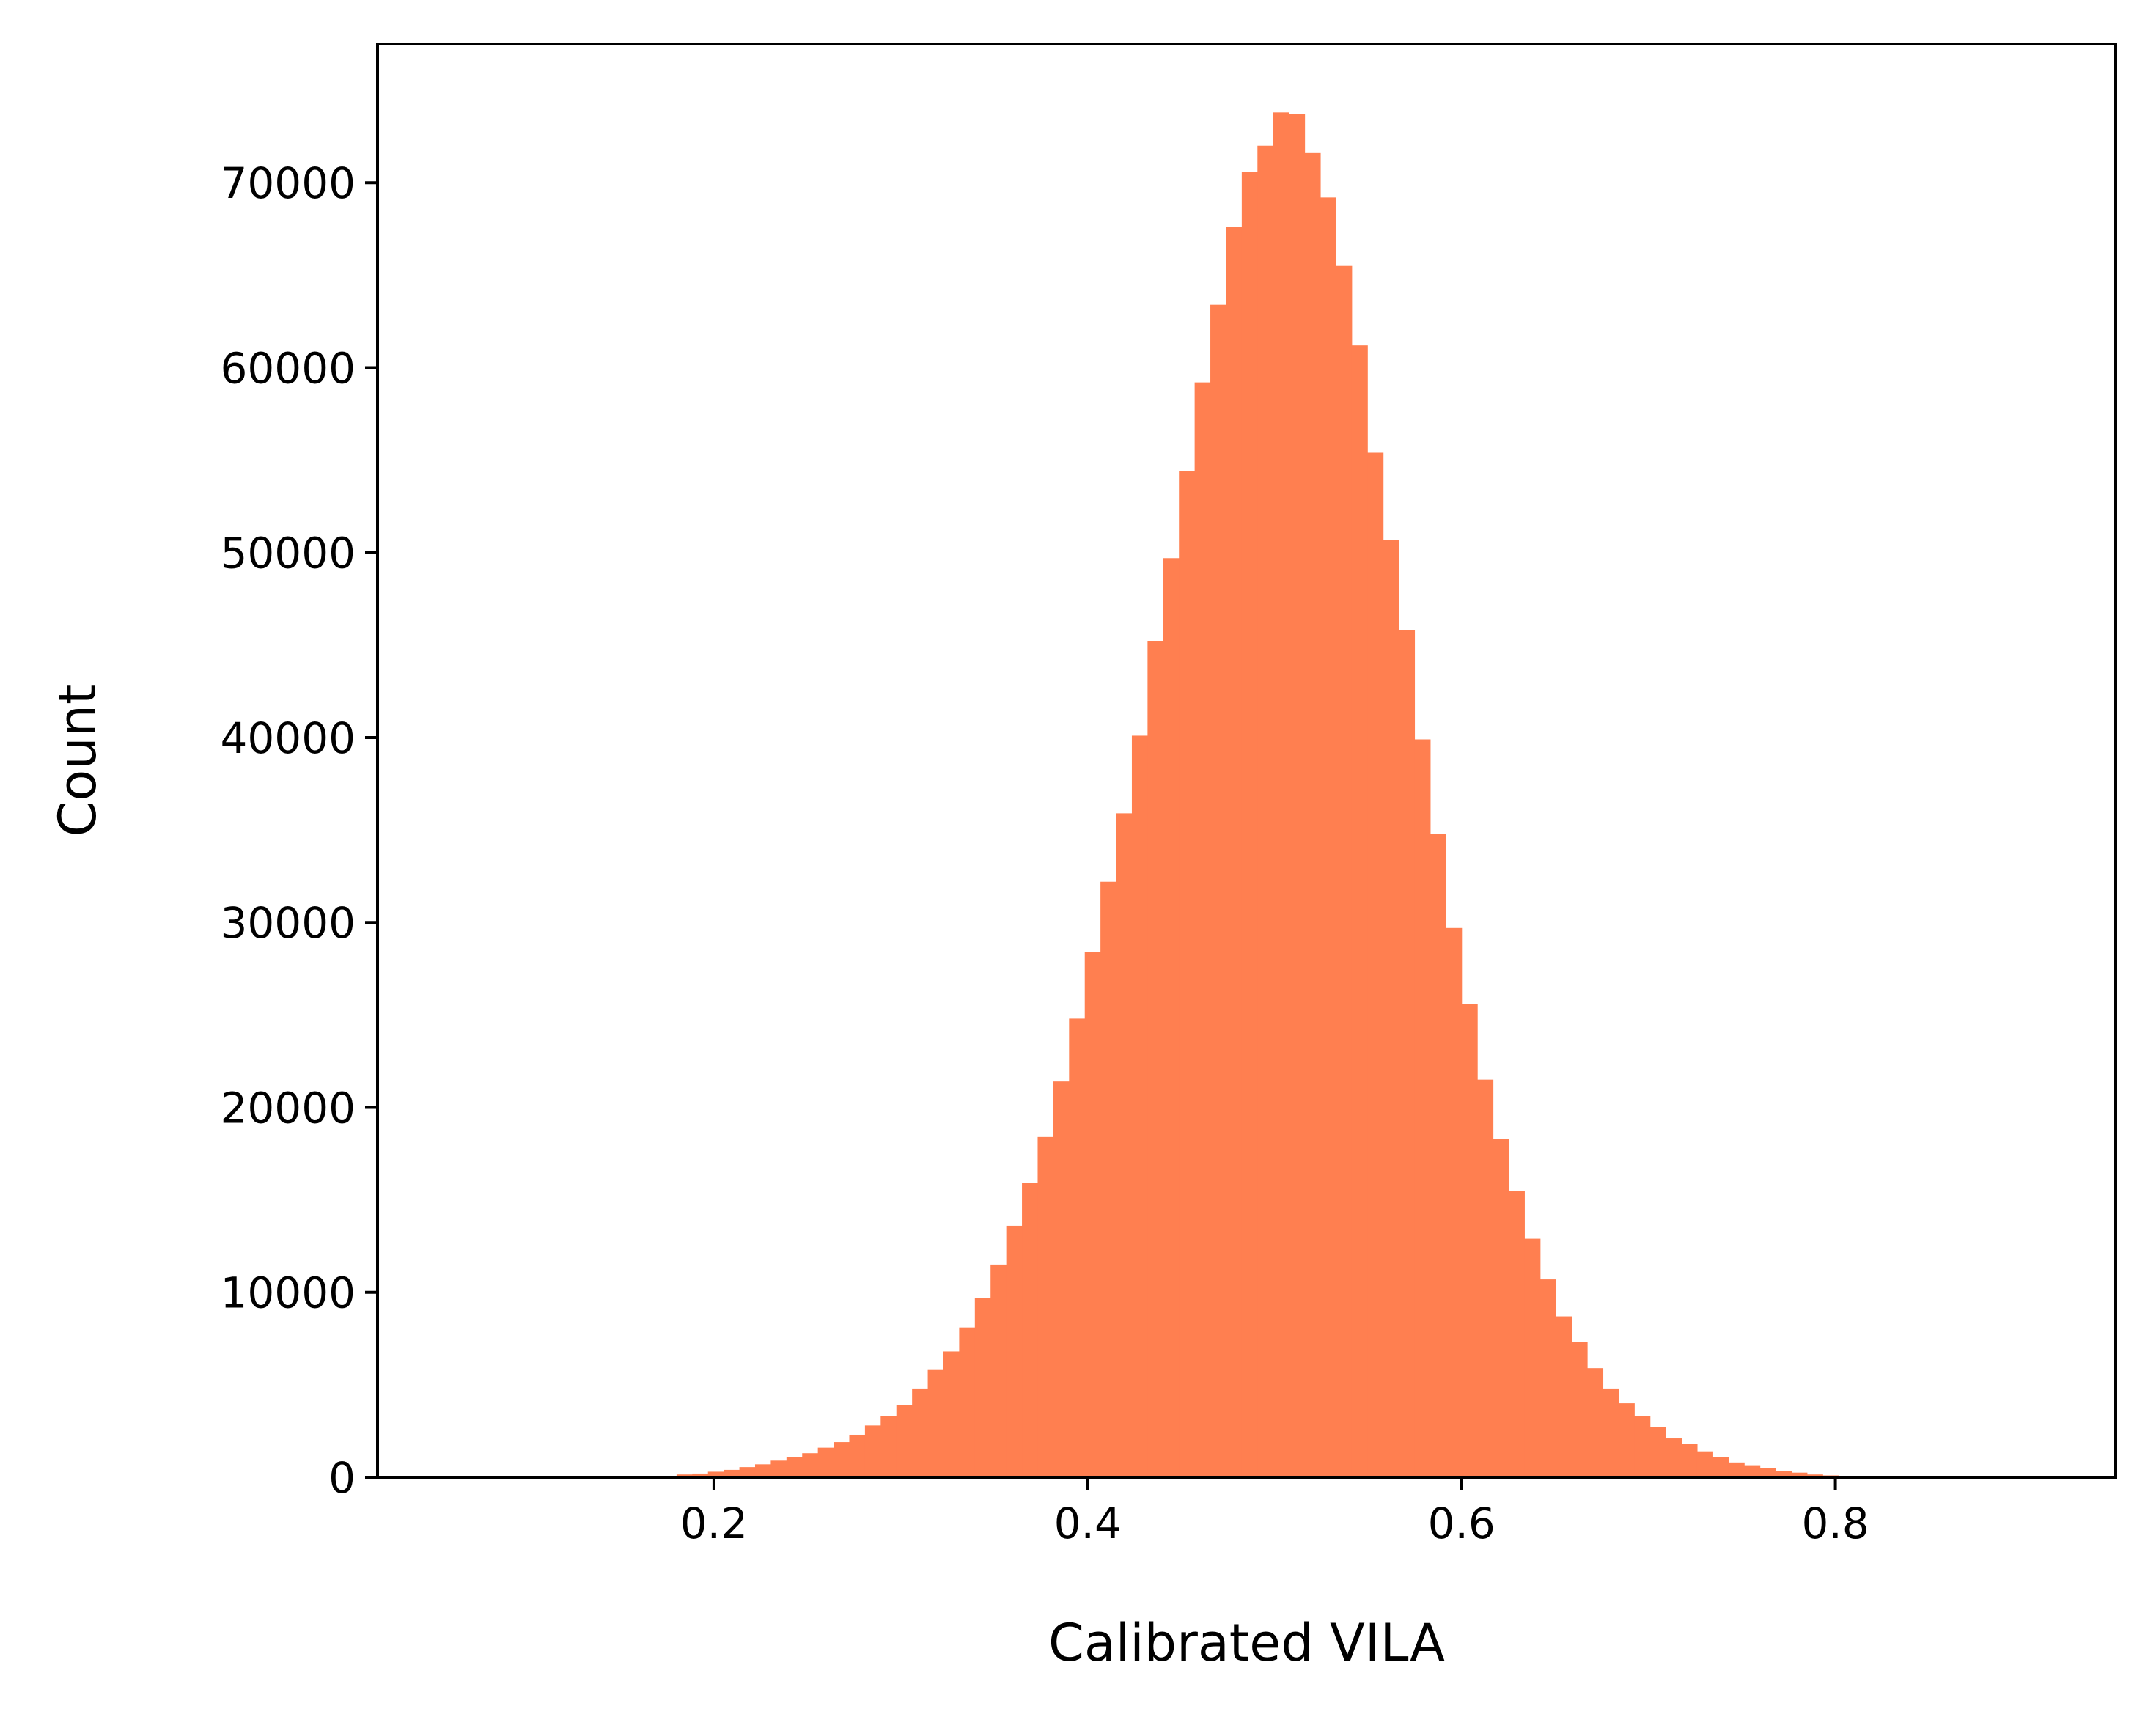 The width and height of the screenshot is (2156, 1717). What do you see at coordinates (288, 183) in the screenshot?
I see `y-tick-label: 70000` at bounding box center [288, 183].